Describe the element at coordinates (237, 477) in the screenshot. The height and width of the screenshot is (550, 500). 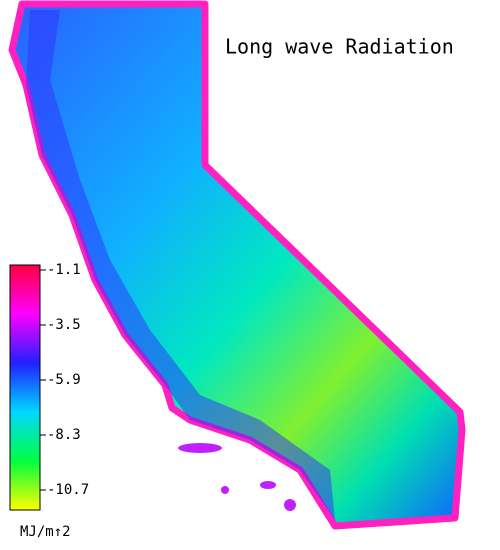
I see `islands` at that location.